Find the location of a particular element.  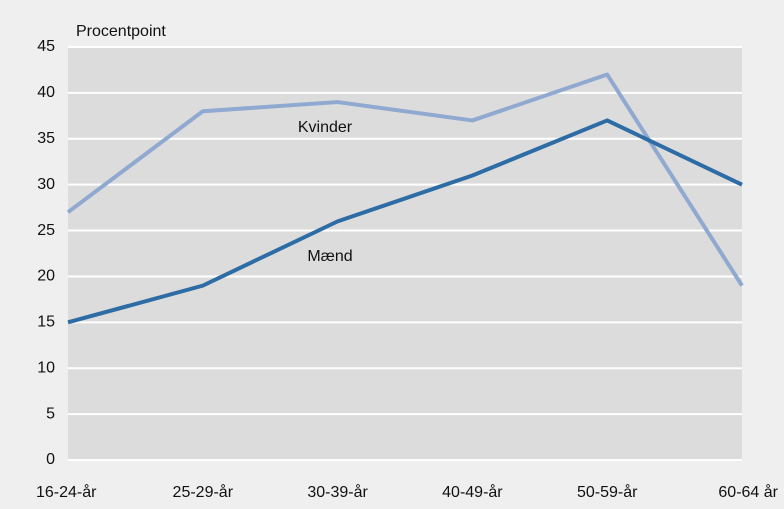

x-tick-label: 50-59-år is located at coordinates (607, 492).